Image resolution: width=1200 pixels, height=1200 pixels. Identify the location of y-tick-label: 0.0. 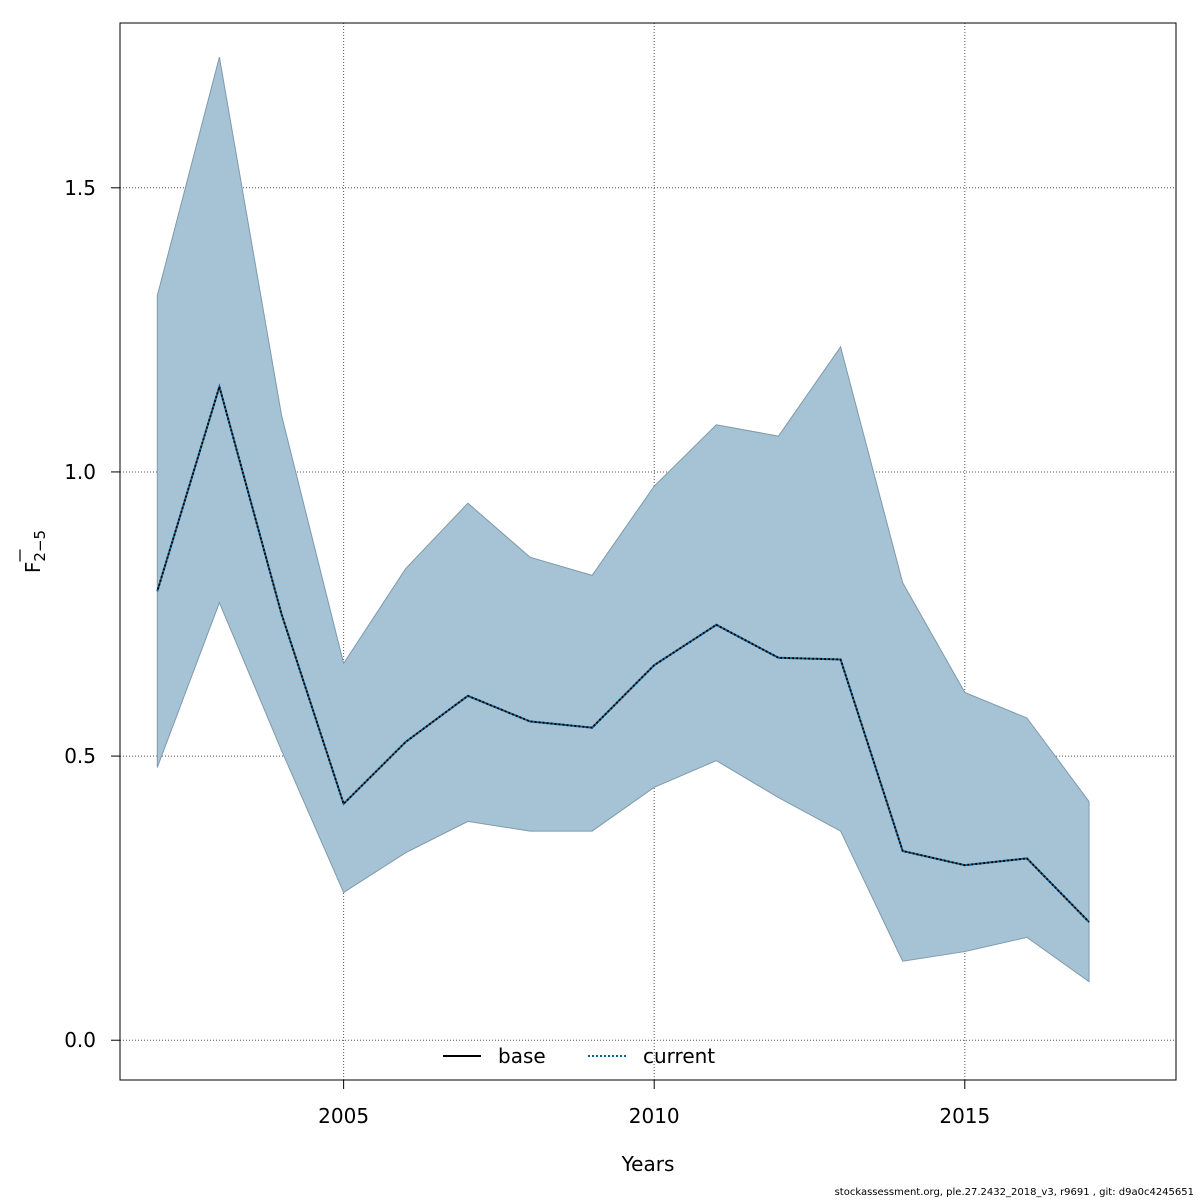
(80, 1040).